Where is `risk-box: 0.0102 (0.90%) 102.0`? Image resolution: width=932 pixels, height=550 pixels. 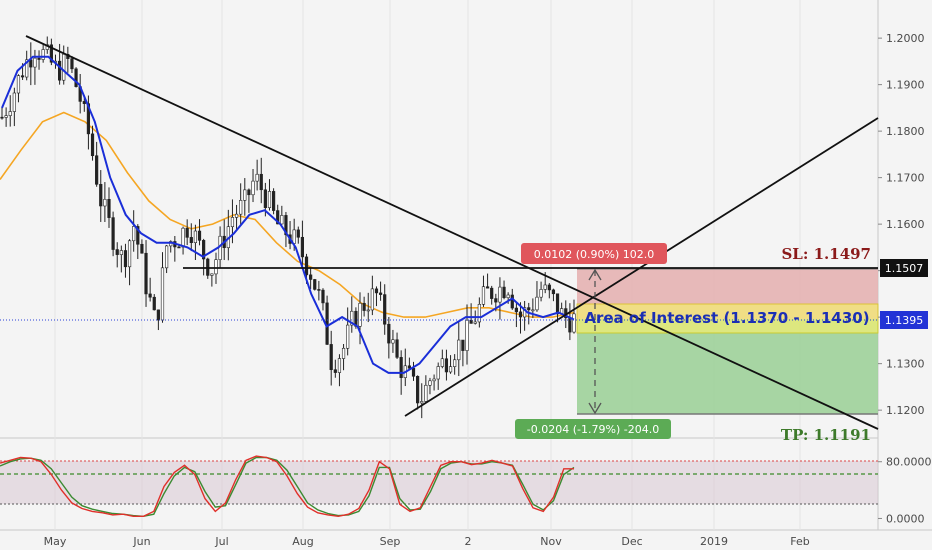
risk-box: 0.0102 (0.90%) 102.0 is located at coordinates (594, 253).